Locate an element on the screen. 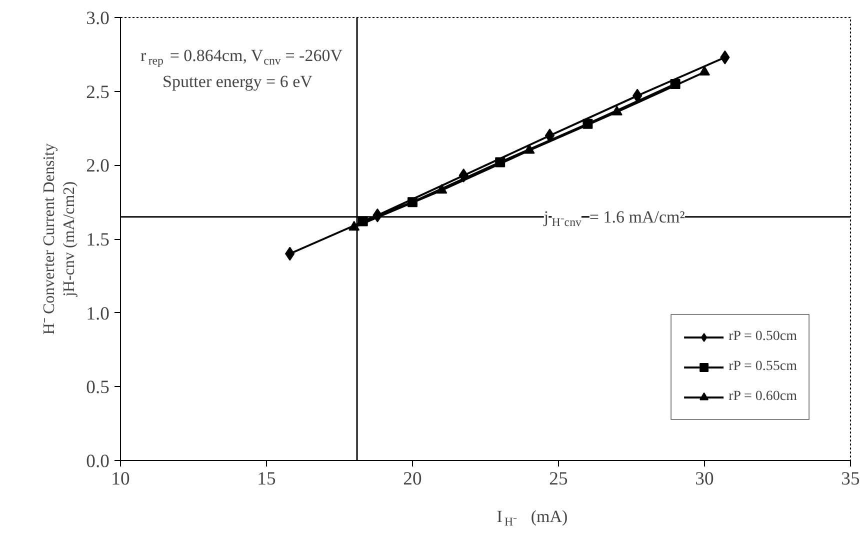 The image size is (864, 544). y-tick-label: 2.0 is located at coordinates (98, 166).